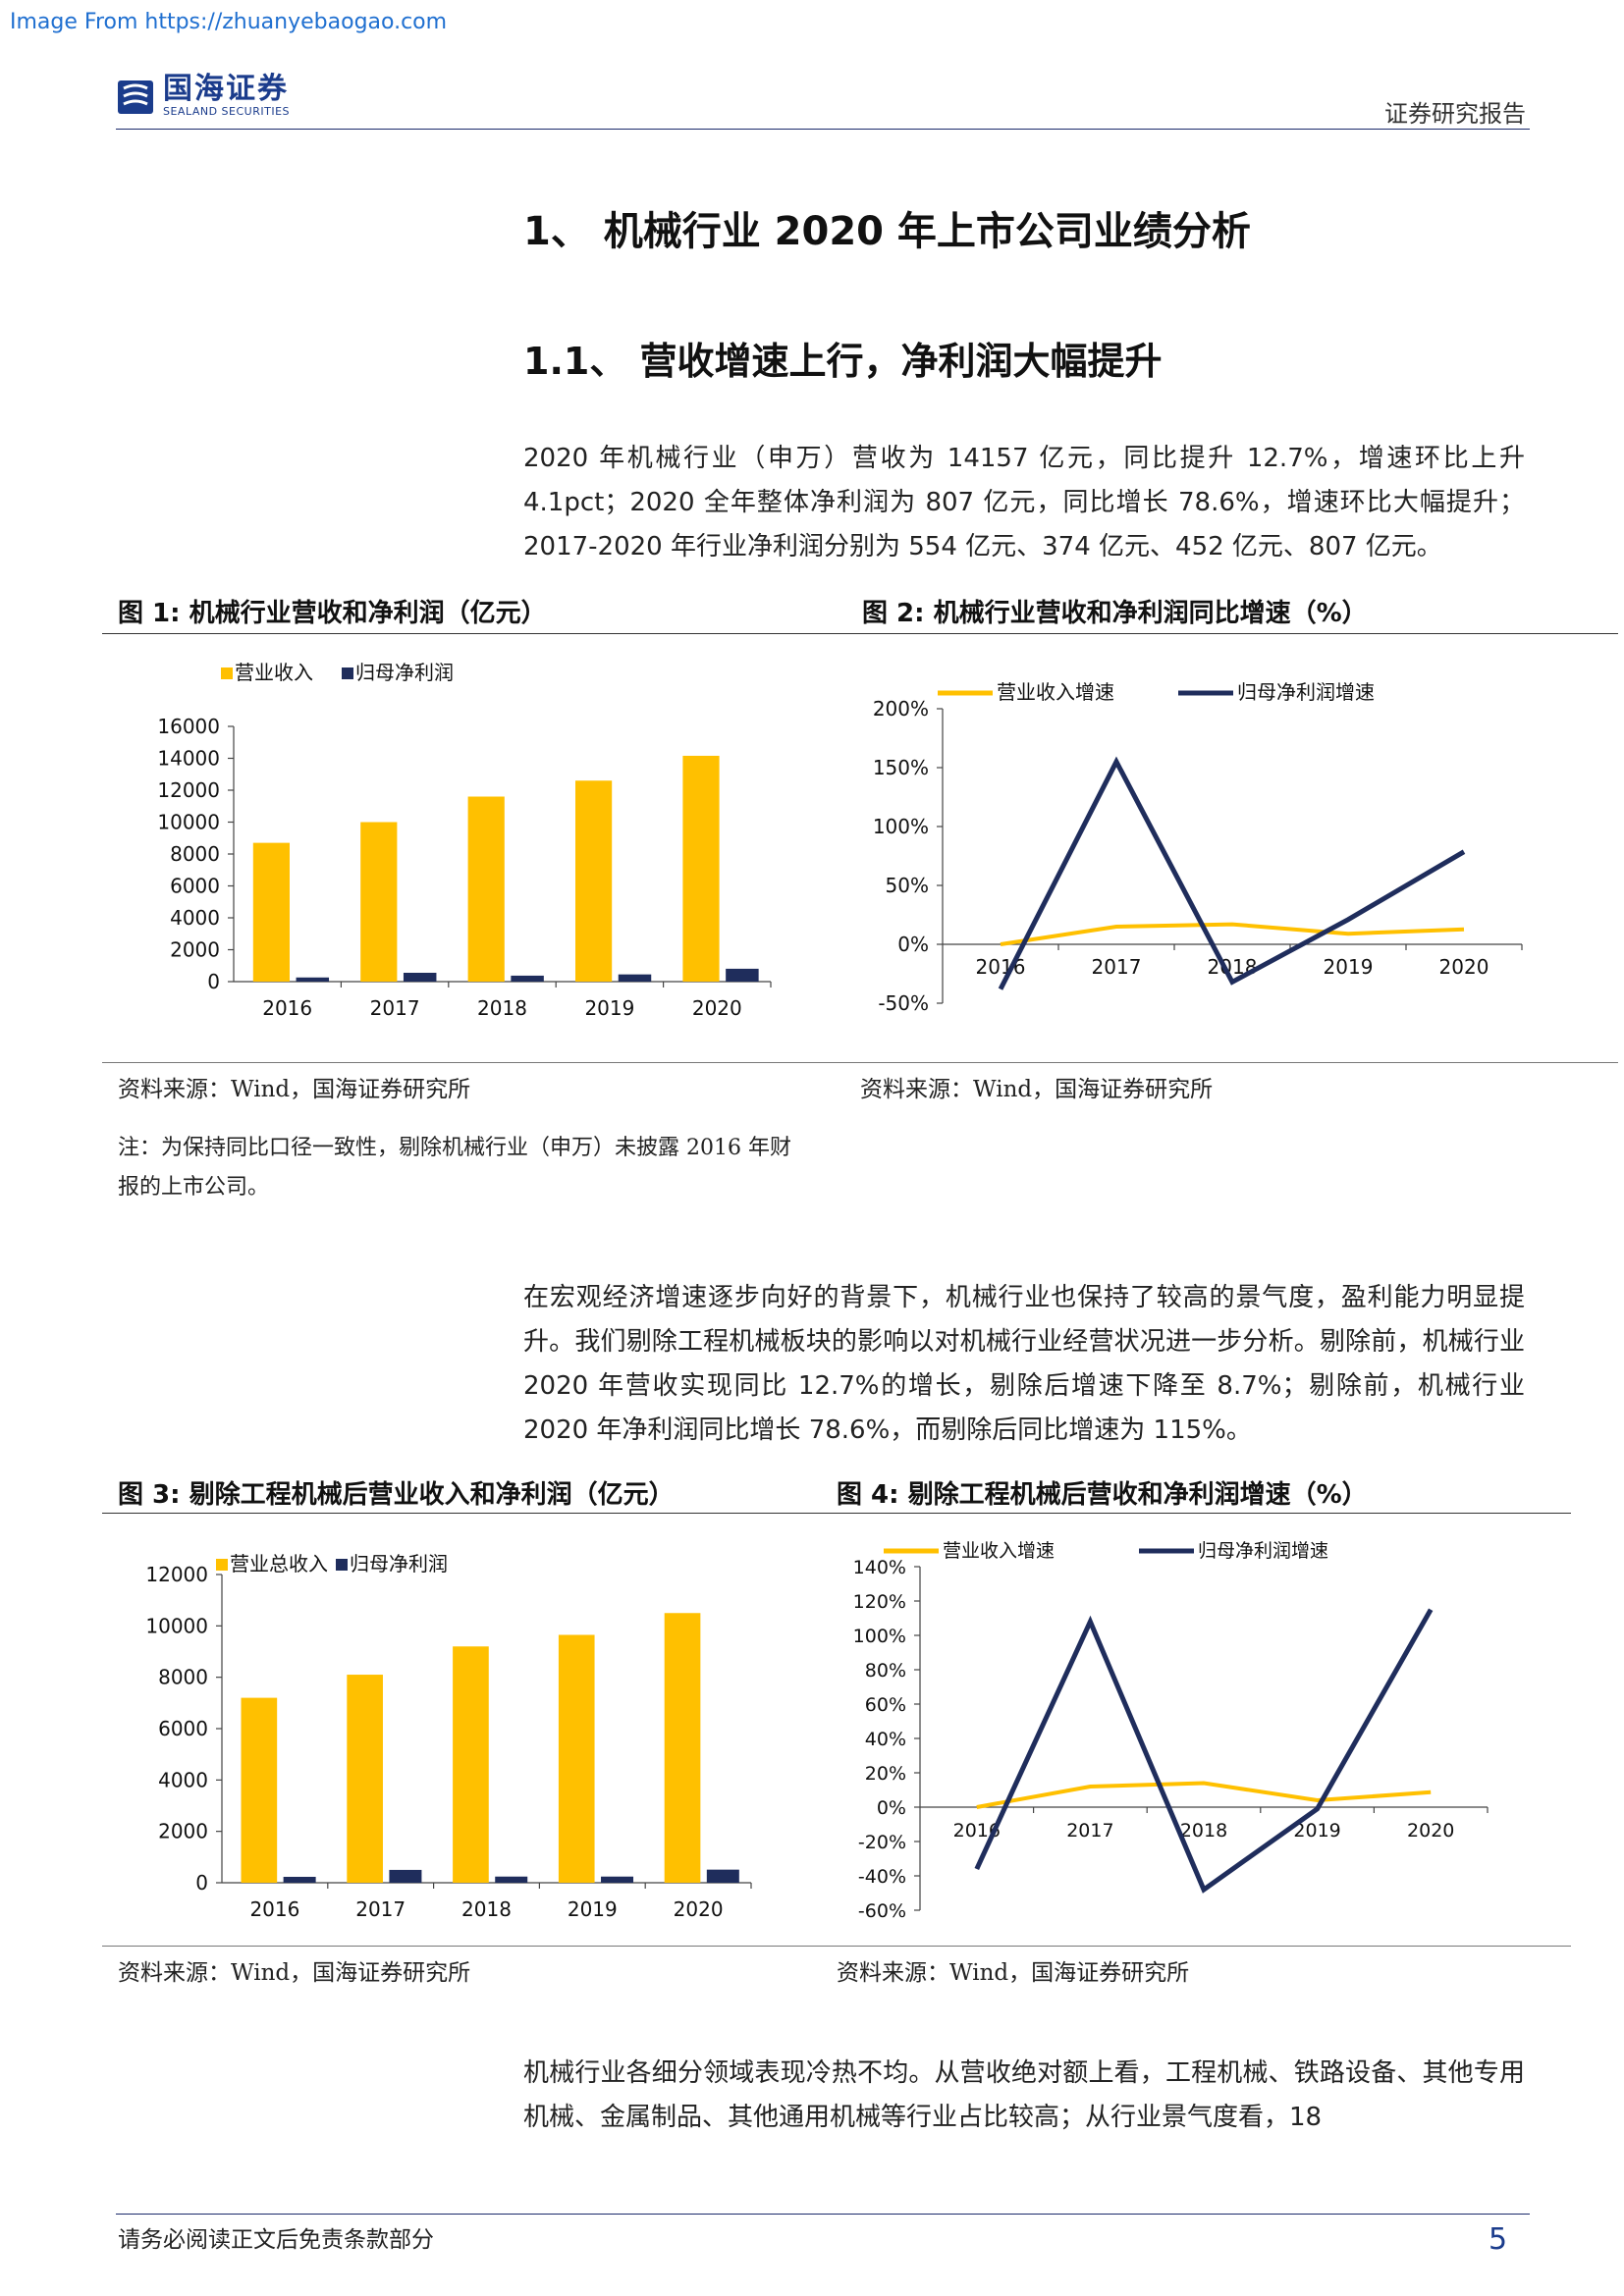 The width and height of the screenshot is (1624, 2296). What do you see at coordinates (901, 826) in the screenshot?
I see `y-tick-label: 100%` at bounding box center [901, 826].